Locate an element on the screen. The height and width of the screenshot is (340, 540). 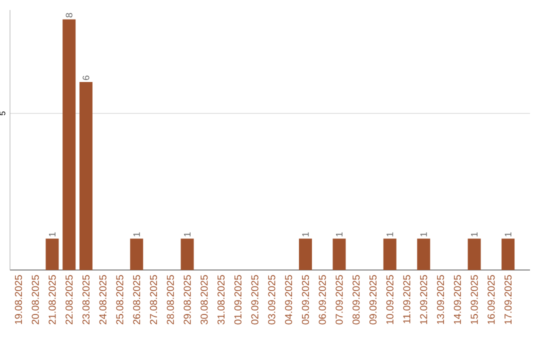
x-tick-label: 08.09.2025 is located at coordinates (356, 299).